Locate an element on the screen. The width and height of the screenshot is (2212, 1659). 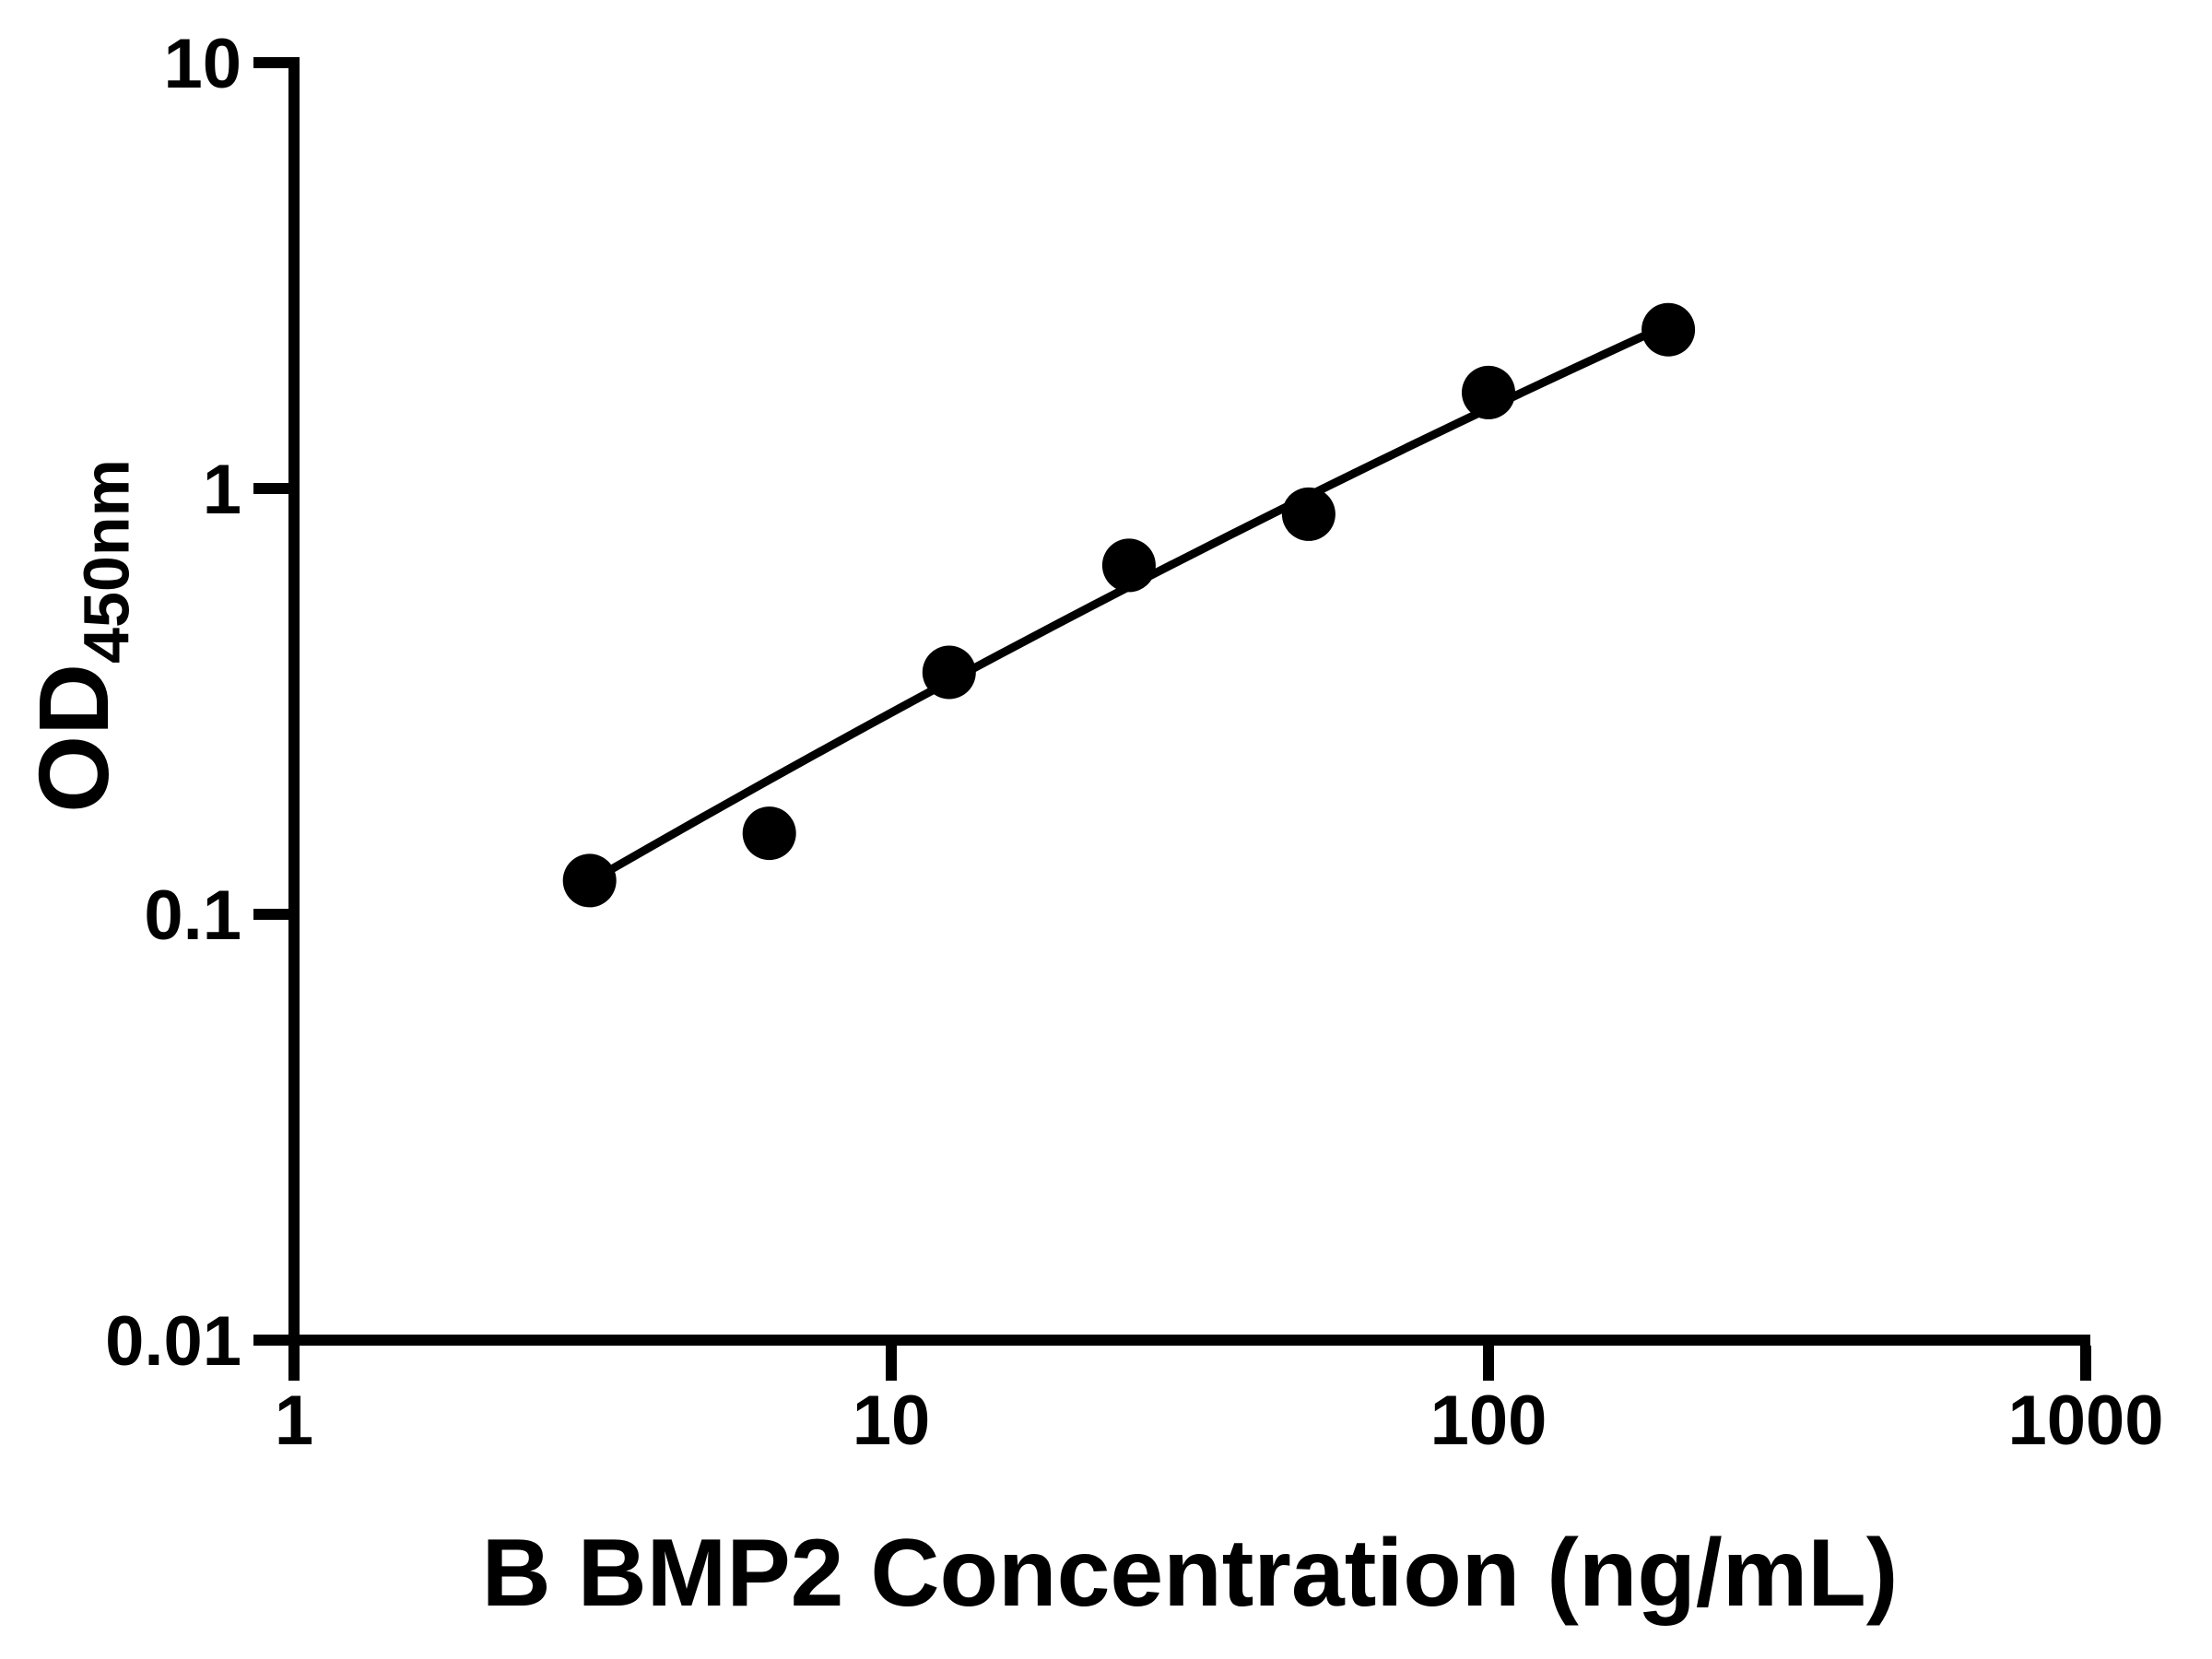
y-axis-title: OD450nm is located at coordinates (80, 636).